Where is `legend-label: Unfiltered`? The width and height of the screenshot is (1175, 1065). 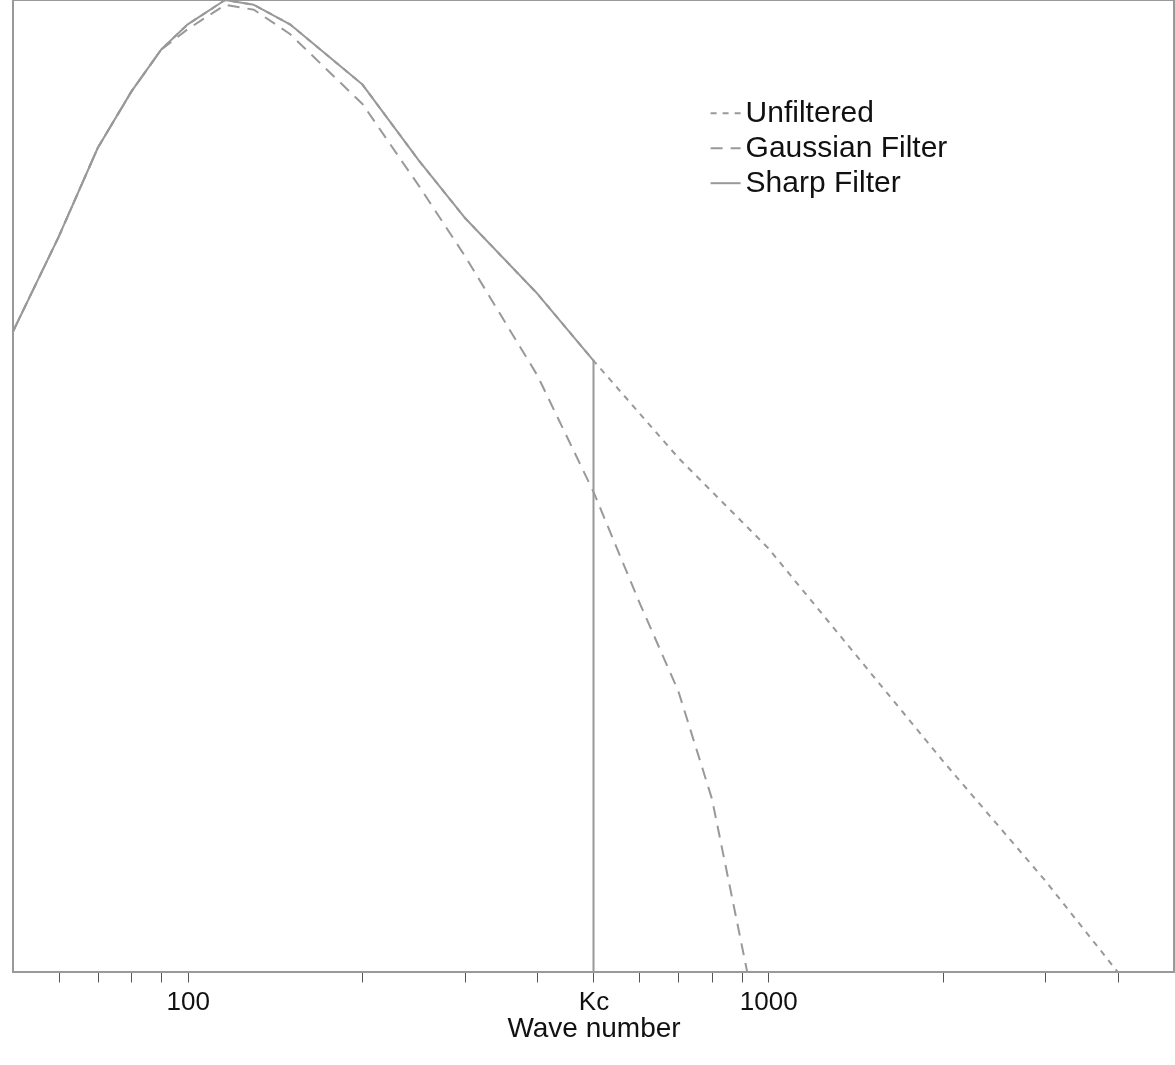
legend-label: Unfiltered is located at coordinates (810, 112).